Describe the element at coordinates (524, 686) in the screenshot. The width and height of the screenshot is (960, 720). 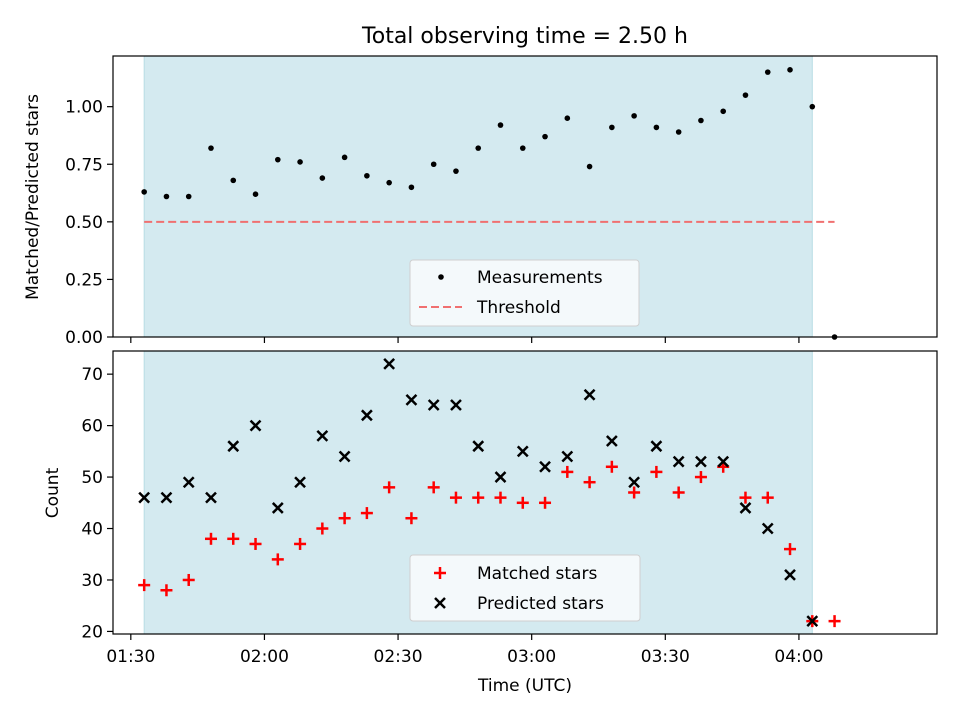
I see `x-axis-label: Time (UTC)` at that location.